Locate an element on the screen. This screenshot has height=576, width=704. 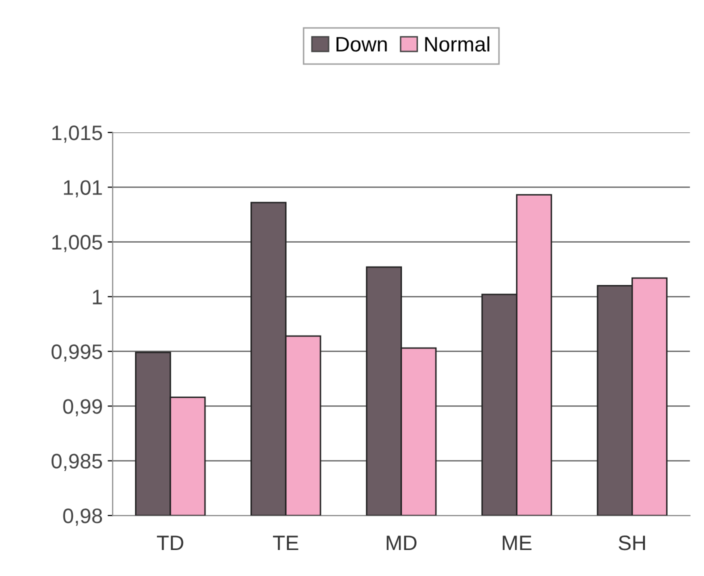
legend-label: Down is located at coordinates (361, 44).